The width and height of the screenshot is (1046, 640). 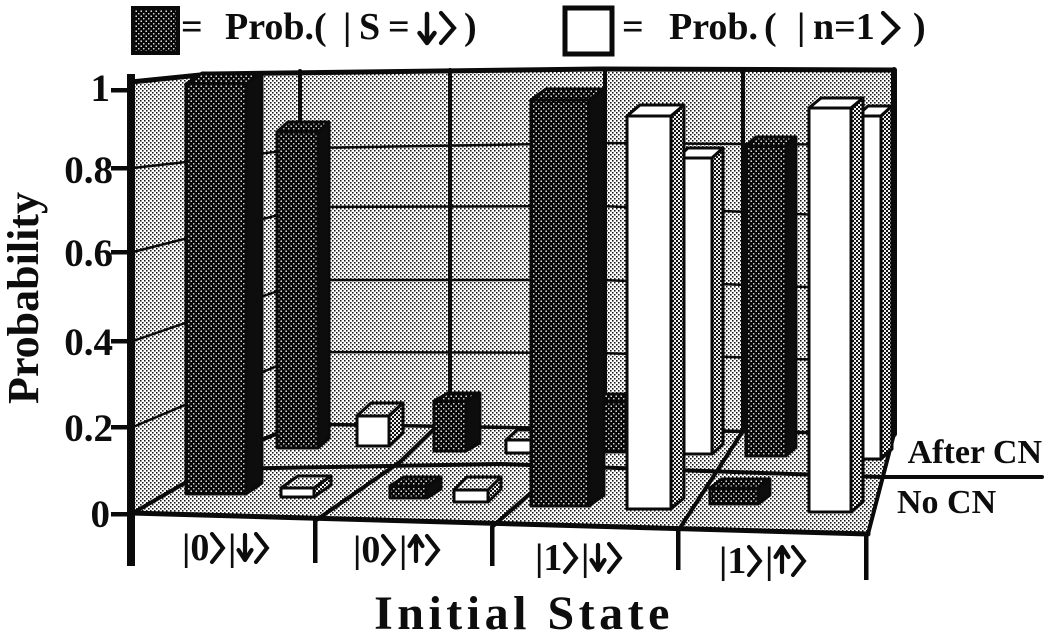 What do you see at coordinates (101, 88) in the screenshot?
I see `svg-text: 1` at bounding box center [101, 88].